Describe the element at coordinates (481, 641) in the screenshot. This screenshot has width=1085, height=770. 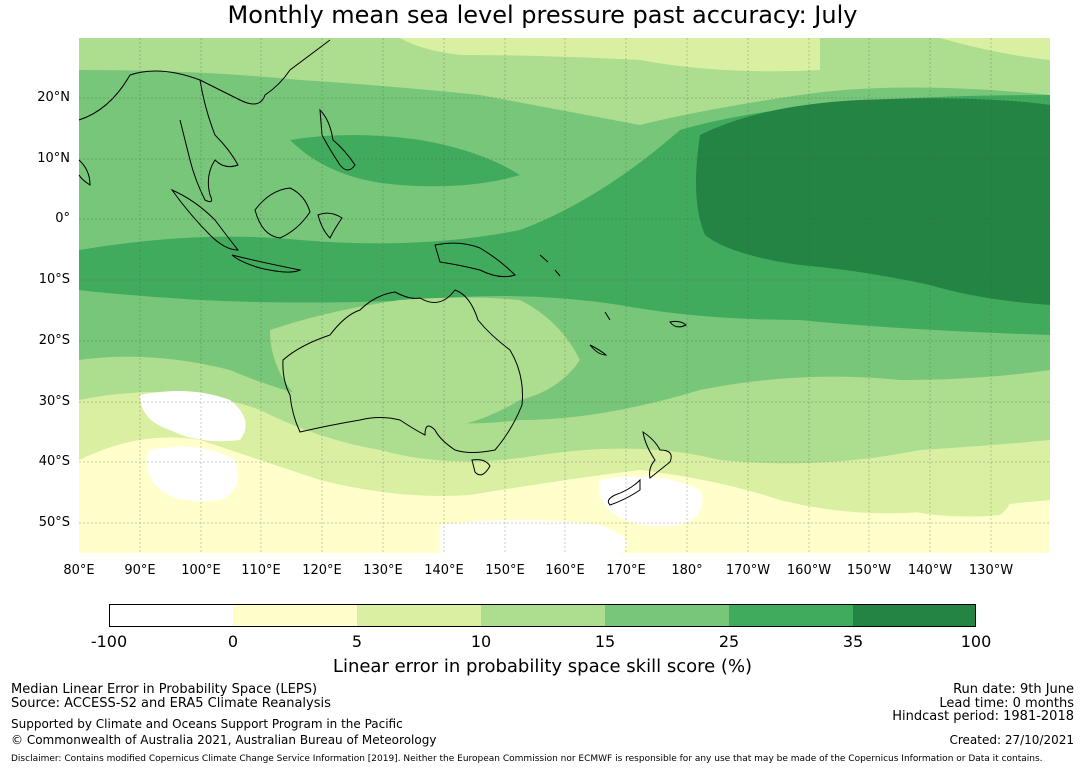
I see `colorbar-tick: 10` at that location.